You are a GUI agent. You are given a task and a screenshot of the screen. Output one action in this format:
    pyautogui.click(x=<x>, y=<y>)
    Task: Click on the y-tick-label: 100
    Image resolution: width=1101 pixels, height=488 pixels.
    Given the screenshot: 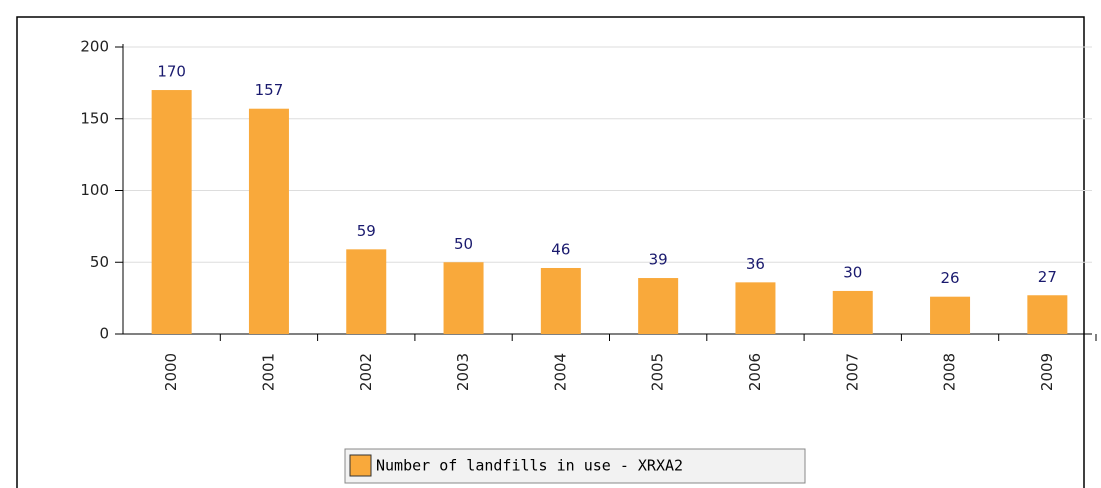 What is the action you would take?
    pyautogui.click(x=94, y=190)
    